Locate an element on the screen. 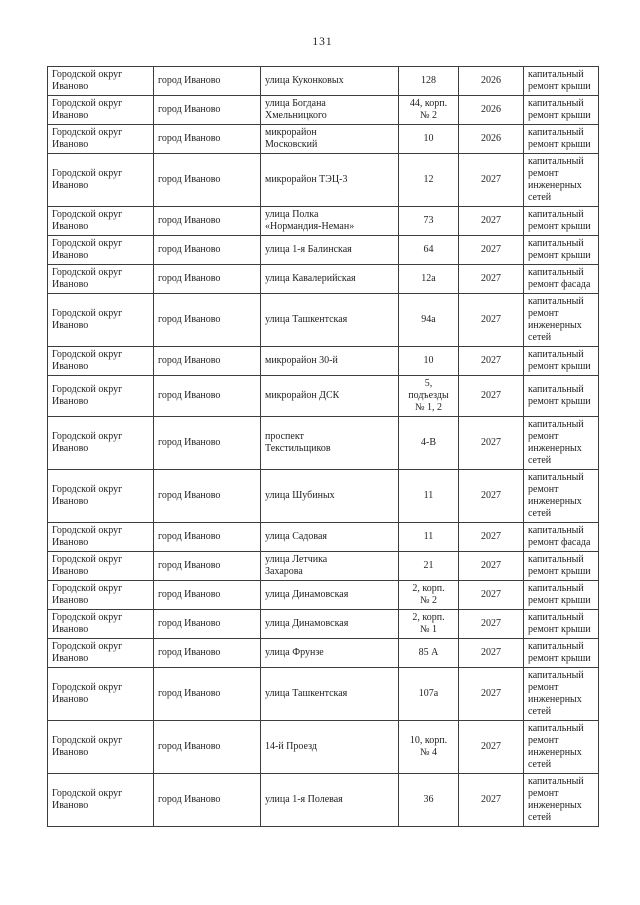 The height and width of the screenshot is (905, 640). cell-street: улица Фрунзе is located at coordinates (329, 653).